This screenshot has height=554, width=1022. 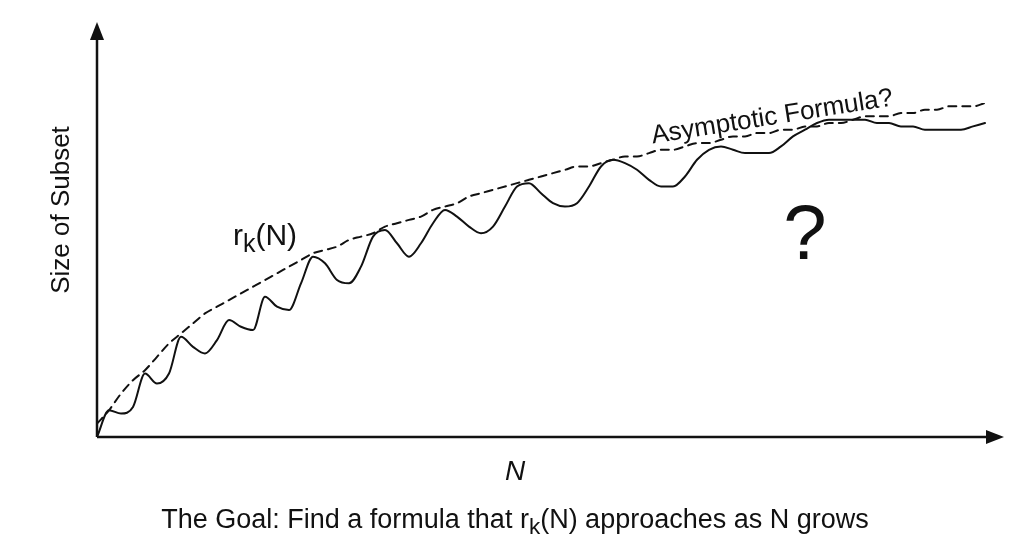 I want to click on x-axis-title: N, so click(x=515, y=471).